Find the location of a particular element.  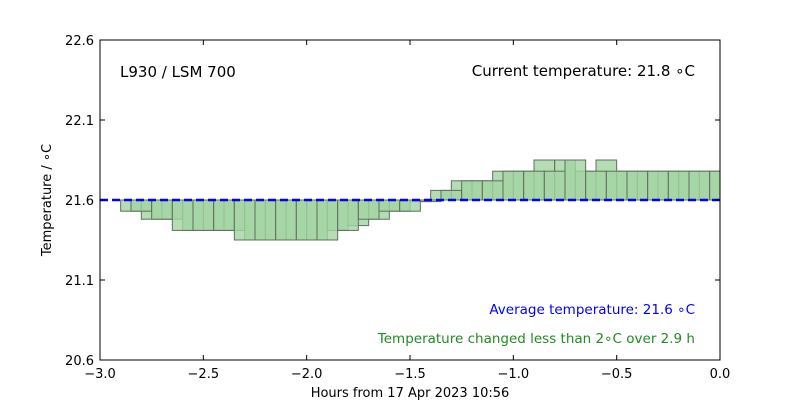

x-axis-label: Hours from 17 Apr 2023 10:56 is located at coordinates (410, 393).